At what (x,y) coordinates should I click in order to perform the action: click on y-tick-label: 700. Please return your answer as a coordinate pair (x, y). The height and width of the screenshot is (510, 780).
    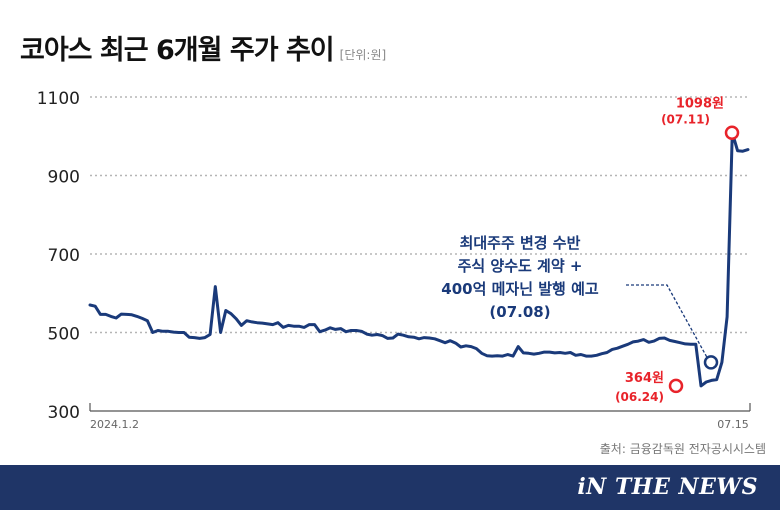
    Looking at the image, I should click on (64, 256).